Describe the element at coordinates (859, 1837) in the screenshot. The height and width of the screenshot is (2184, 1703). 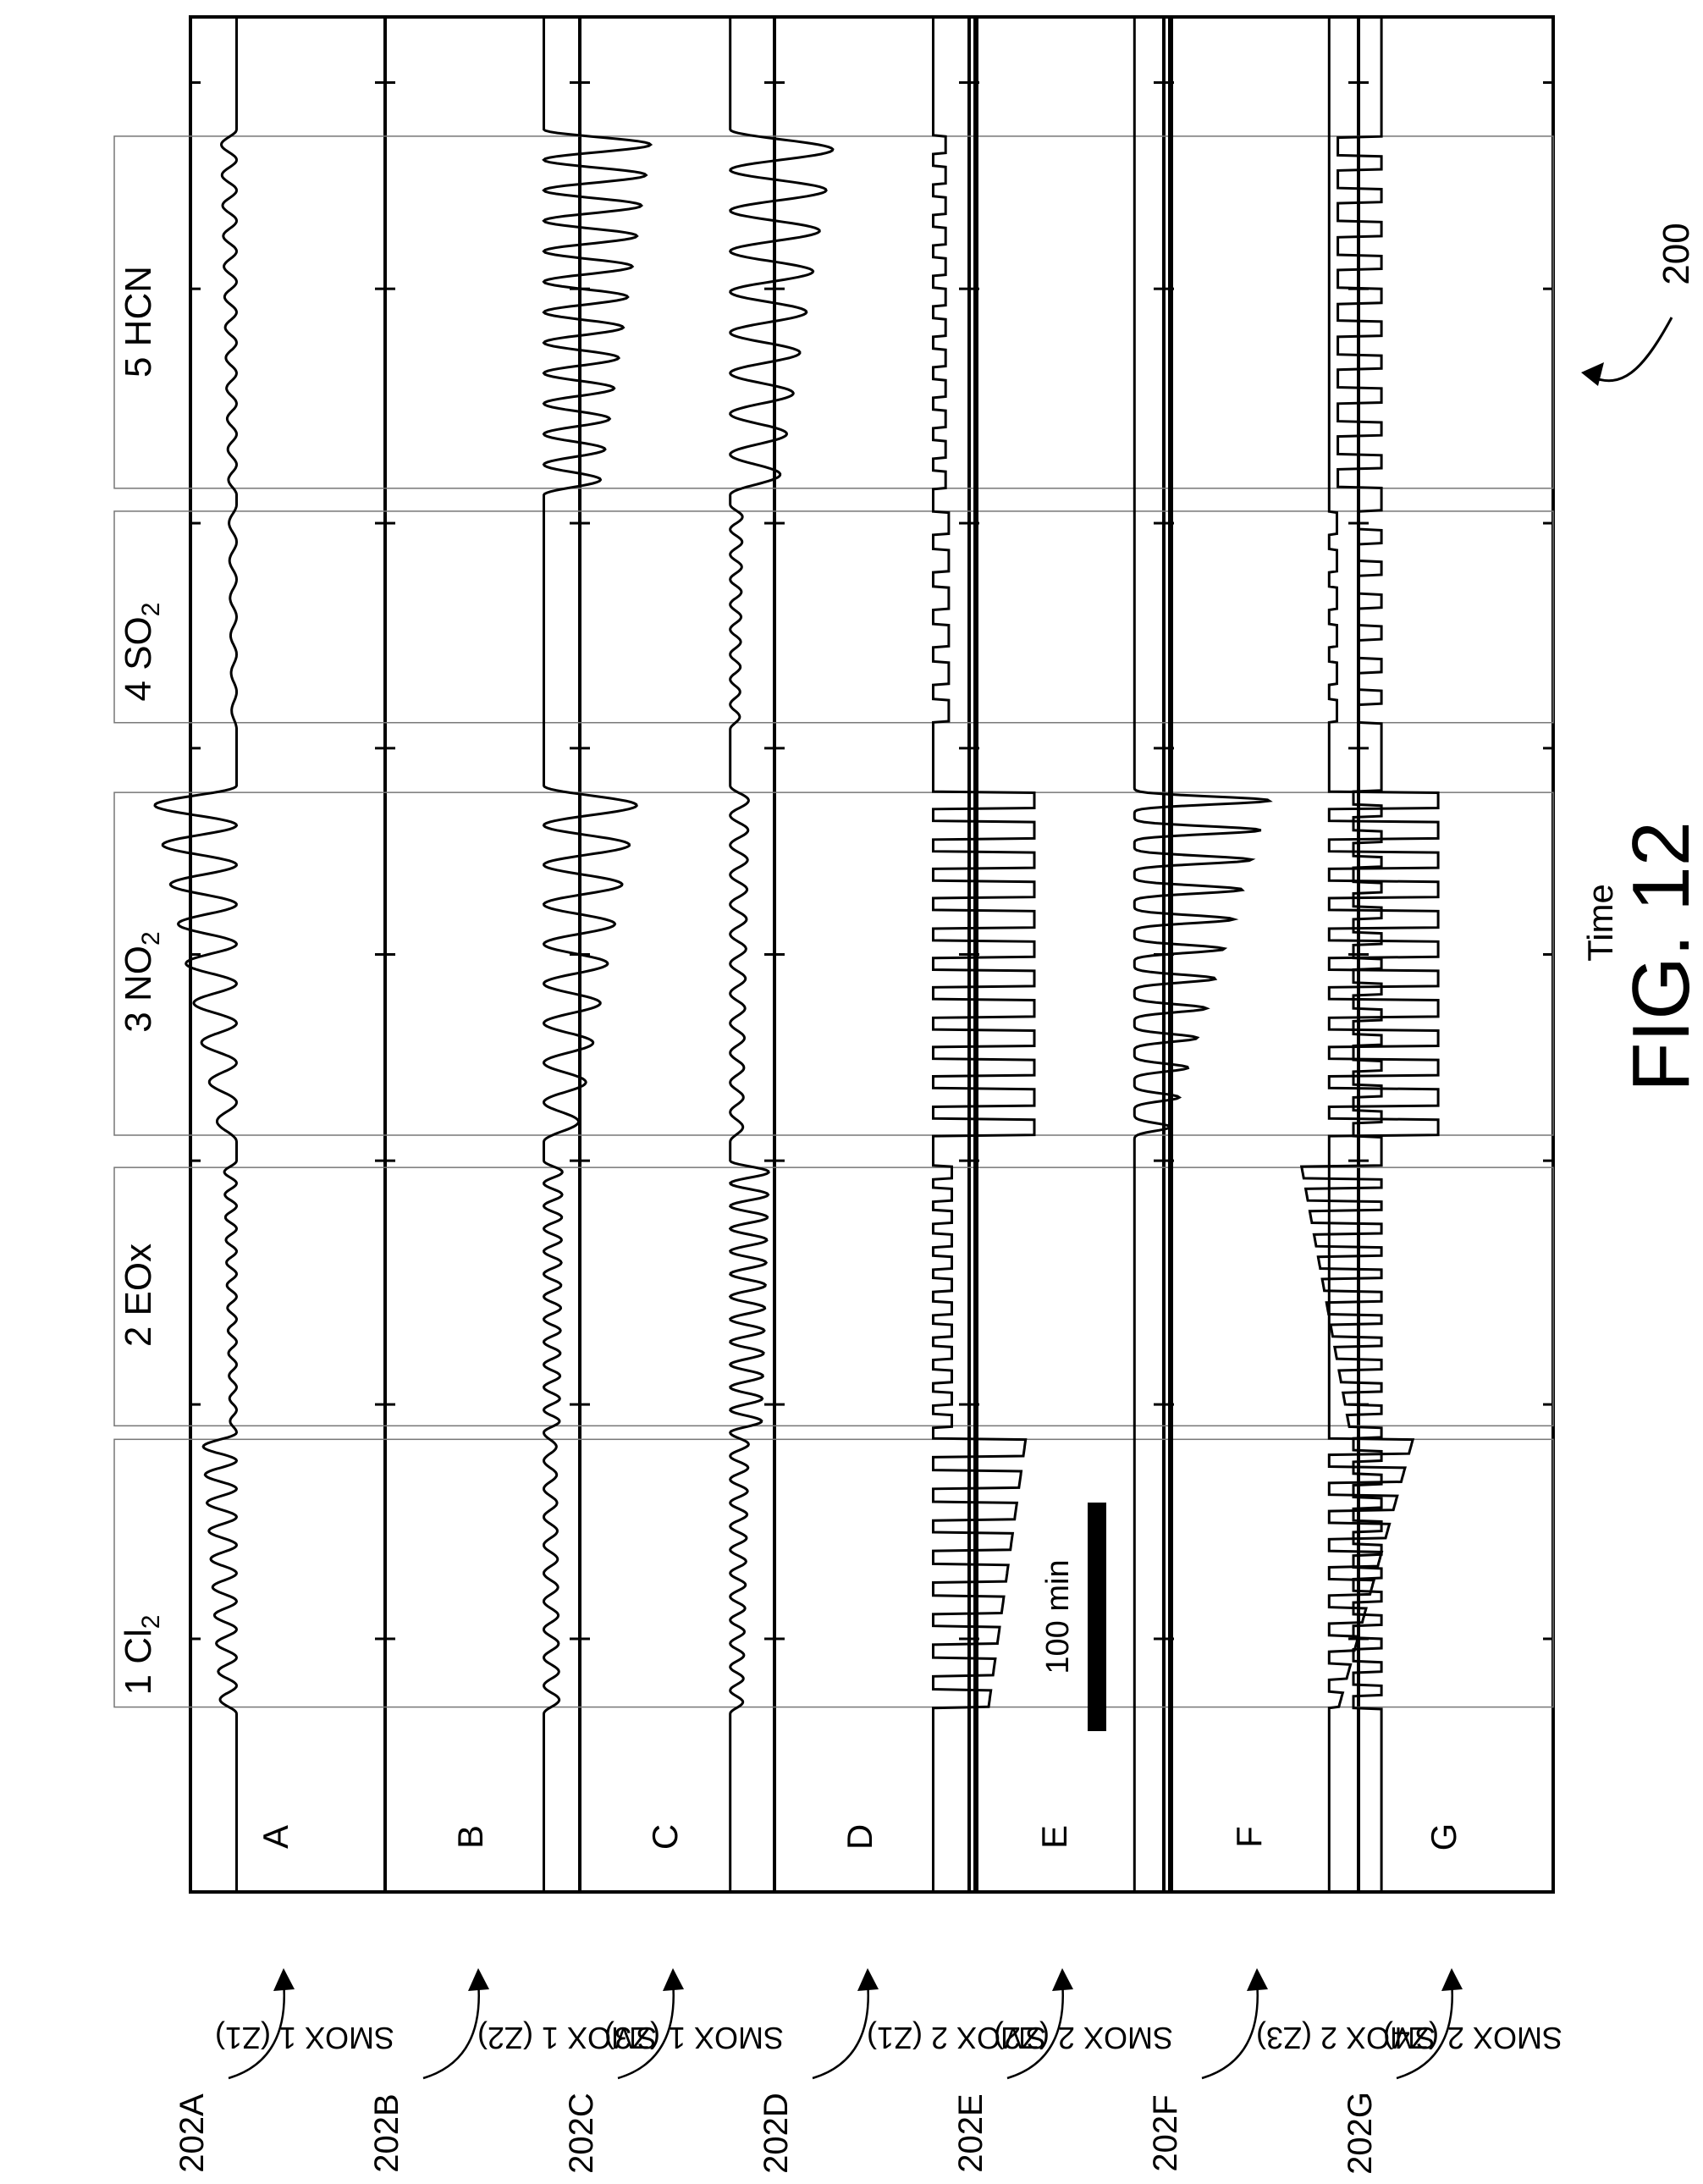
I see `panel-letter-D: D` at that location.